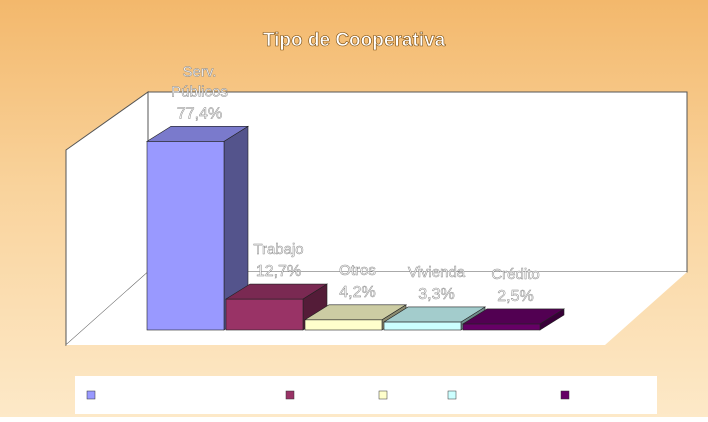 The height and width of the screenshot is (422, 708). Describe the element at coordinates (278, 249) in the screenshot. I see `category-label-1: Trabajo` at that location.